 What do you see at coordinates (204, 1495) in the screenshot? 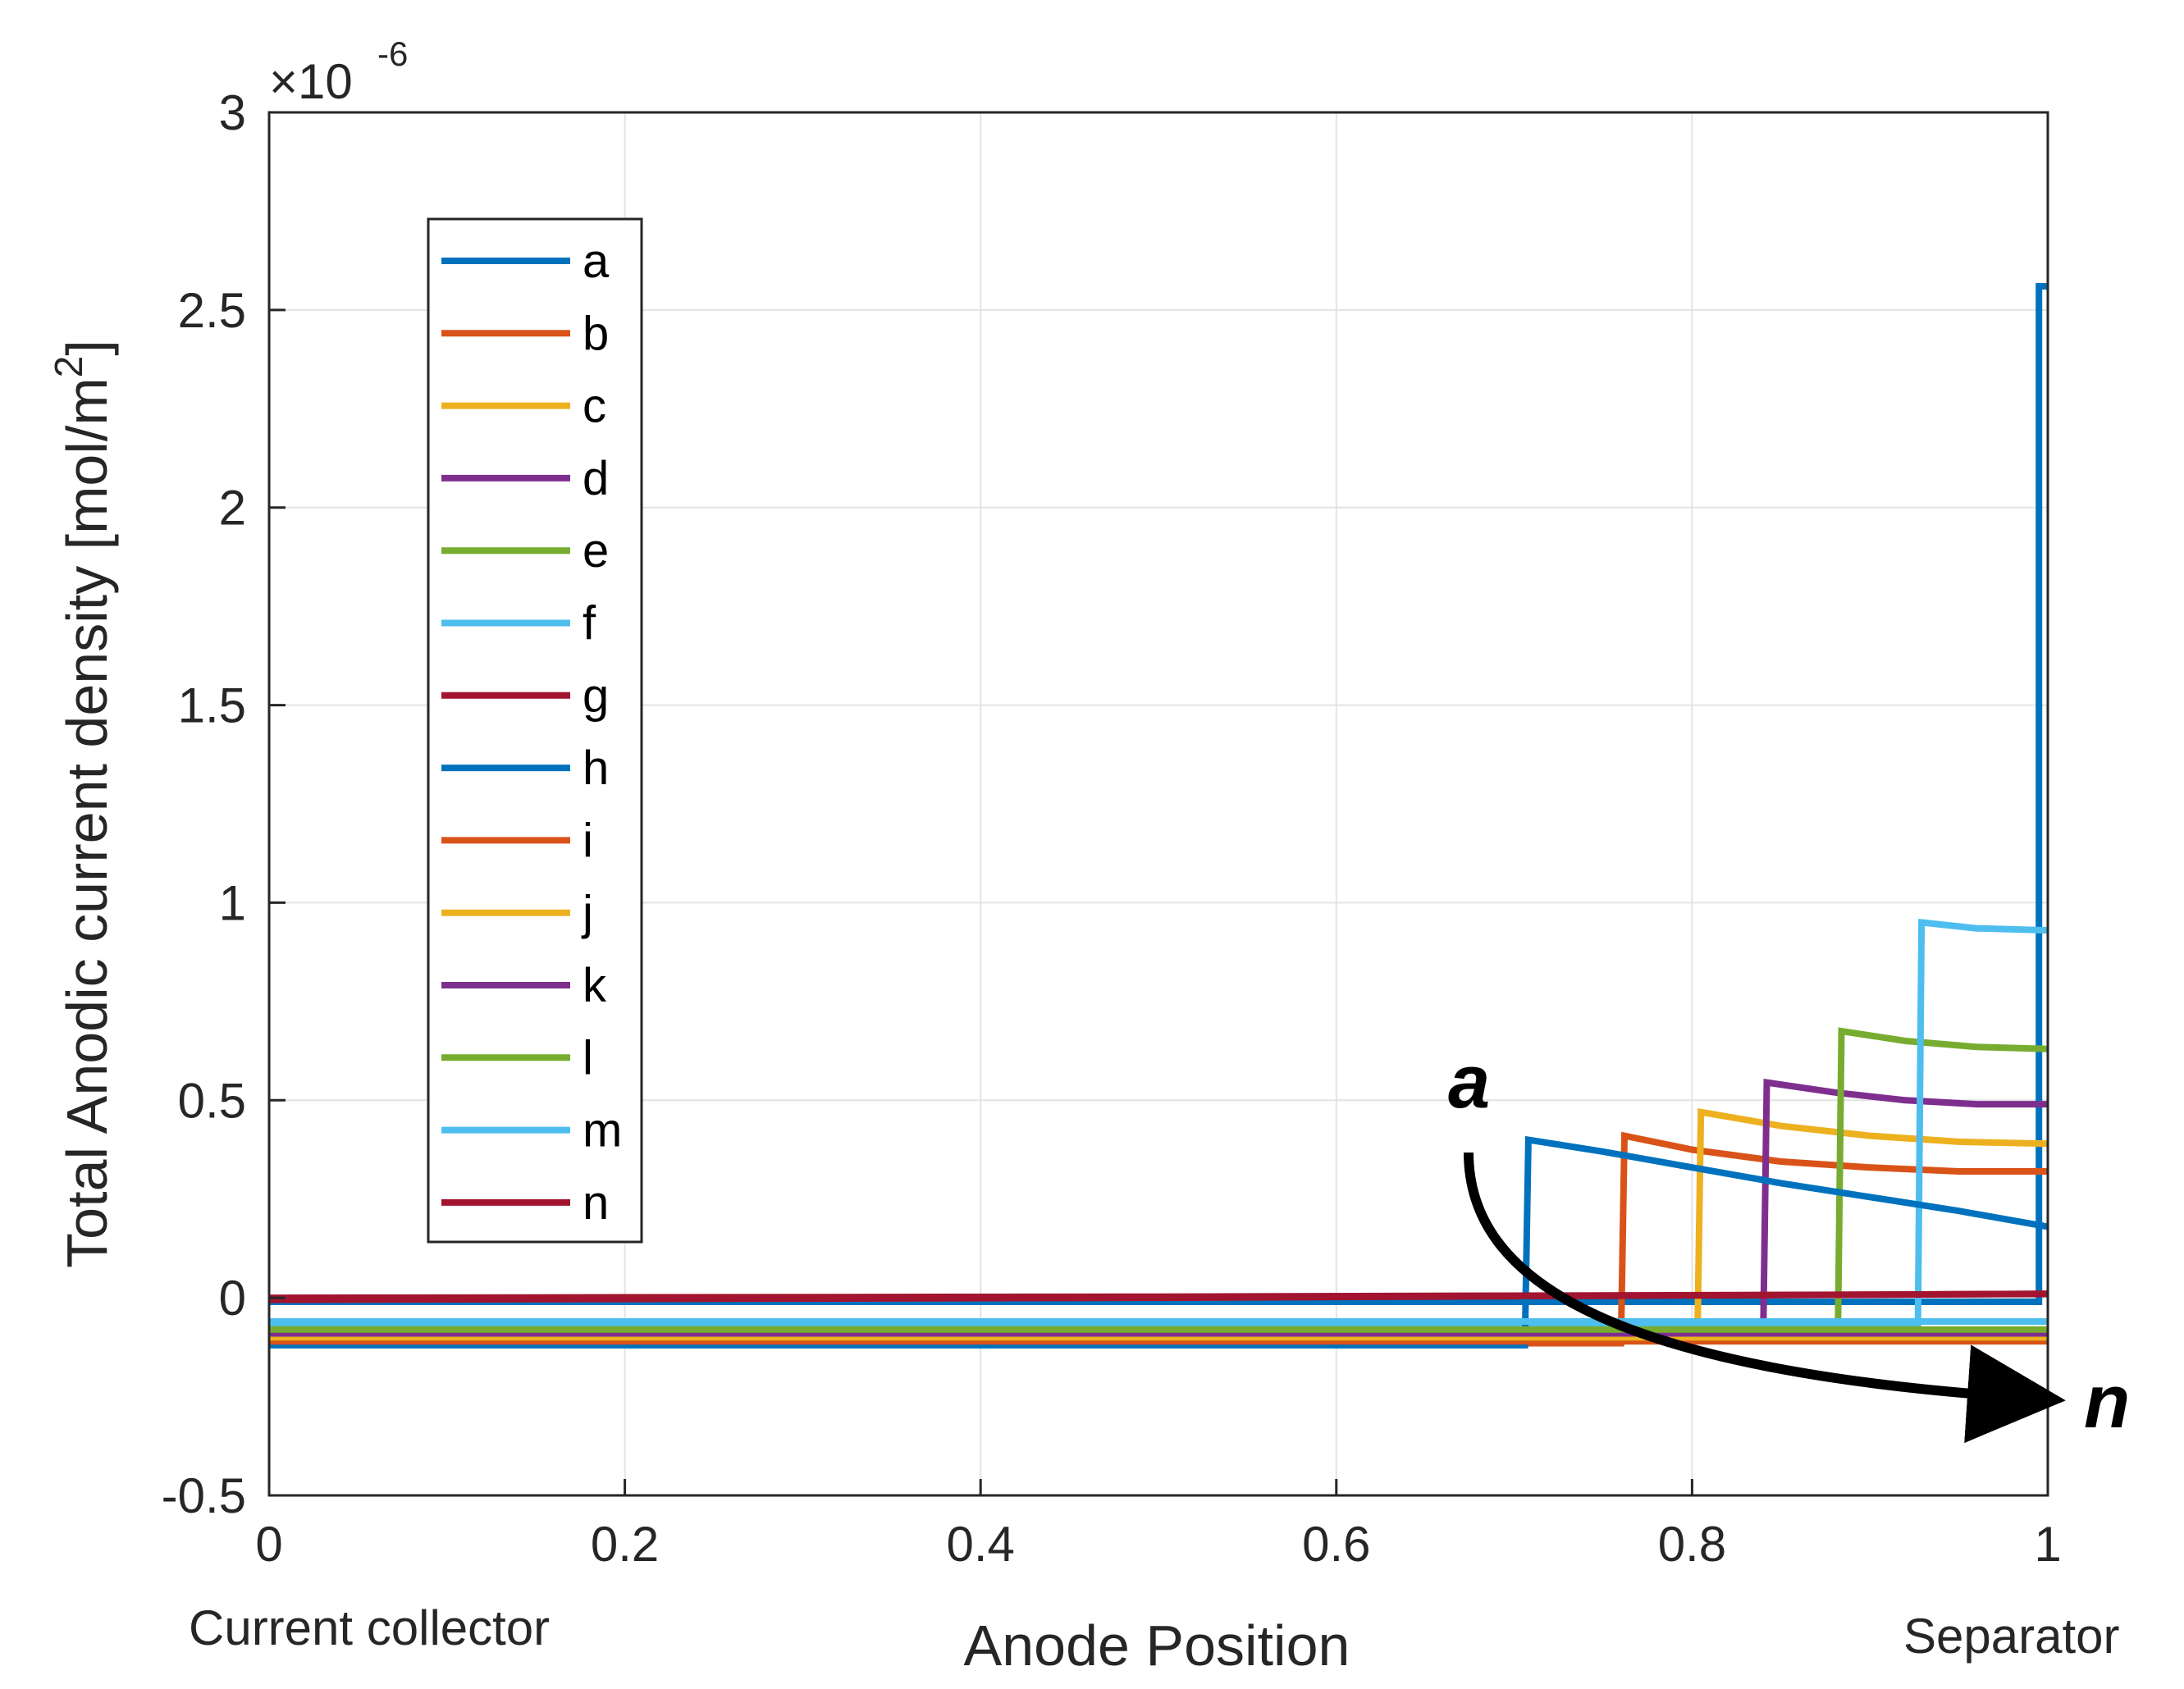
I see `y-tick-label: -0.5` at bounding box center [204, 1495].